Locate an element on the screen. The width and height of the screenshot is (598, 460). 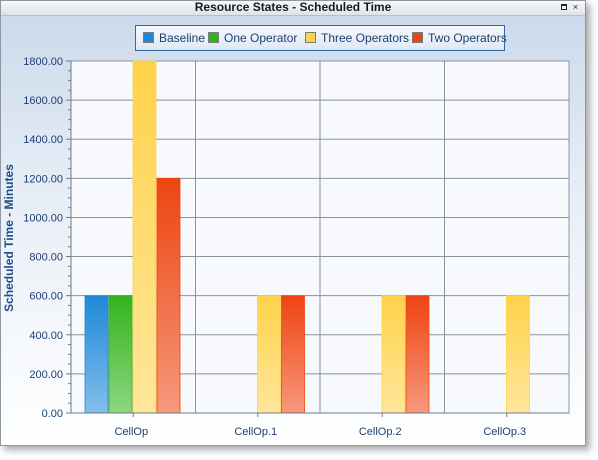
y-tick-label: 1800.00 is located at coordinates (43, 62).